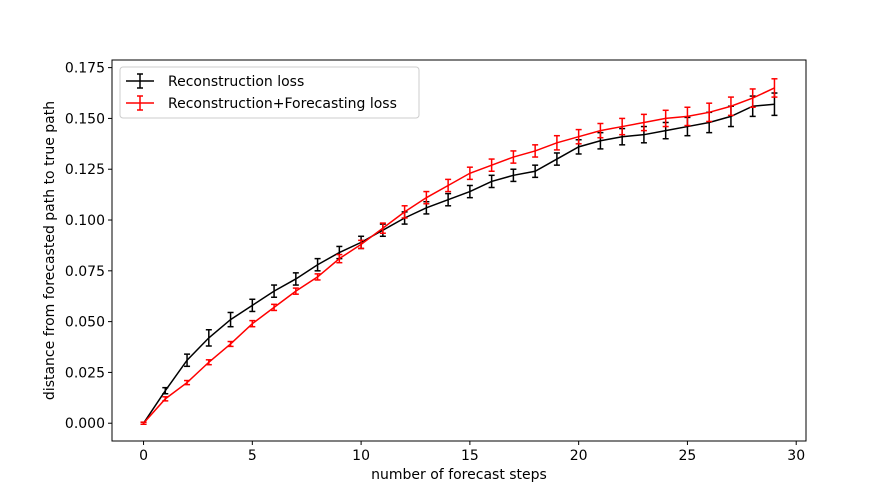 This screenshot has width=896, height=504. I want to click on legend-entry: Reconstruction loss, so click(215, 81).